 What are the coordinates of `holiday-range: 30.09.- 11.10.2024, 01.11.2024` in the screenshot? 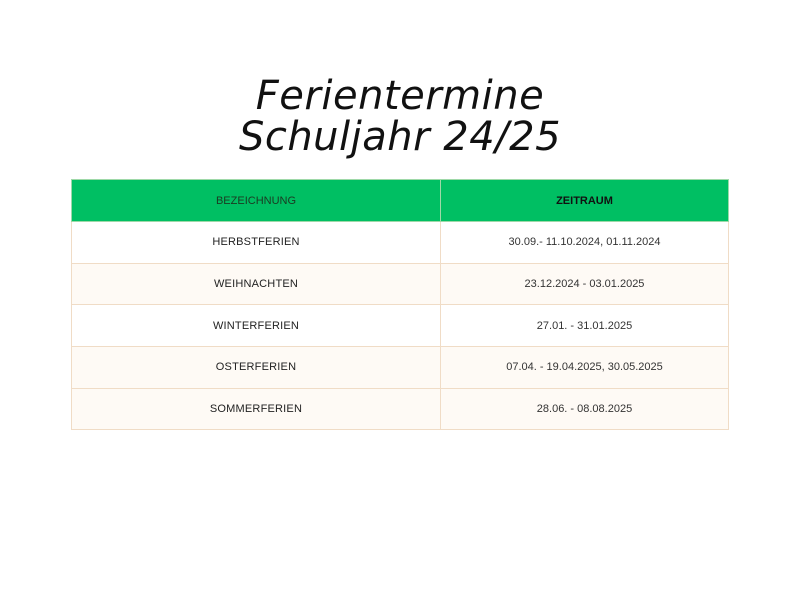 It's located at (584, 242).